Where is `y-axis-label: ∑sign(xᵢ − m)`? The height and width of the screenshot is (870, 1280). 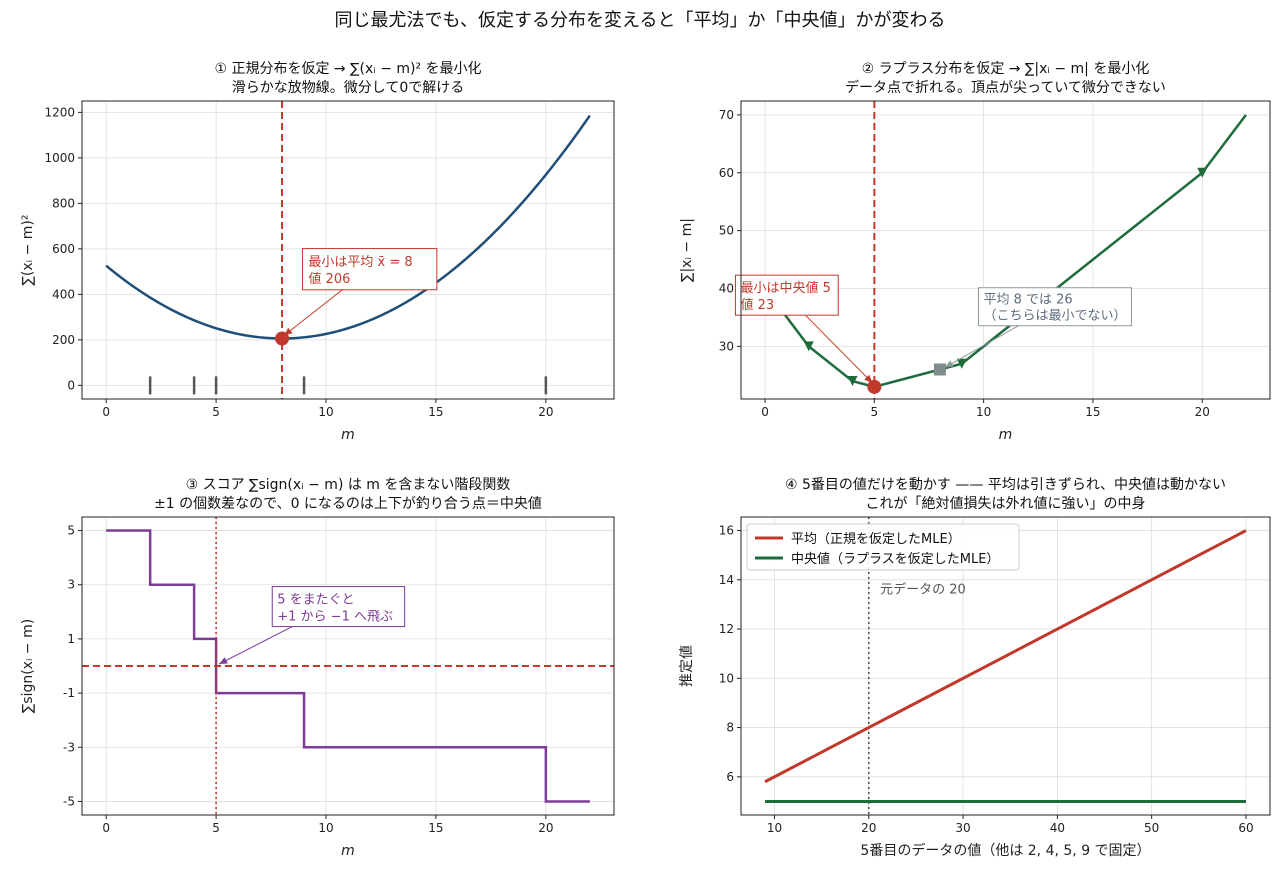
y-axis-label: ∑sign(xᵢ − m) is located at coordinates (28, 666).